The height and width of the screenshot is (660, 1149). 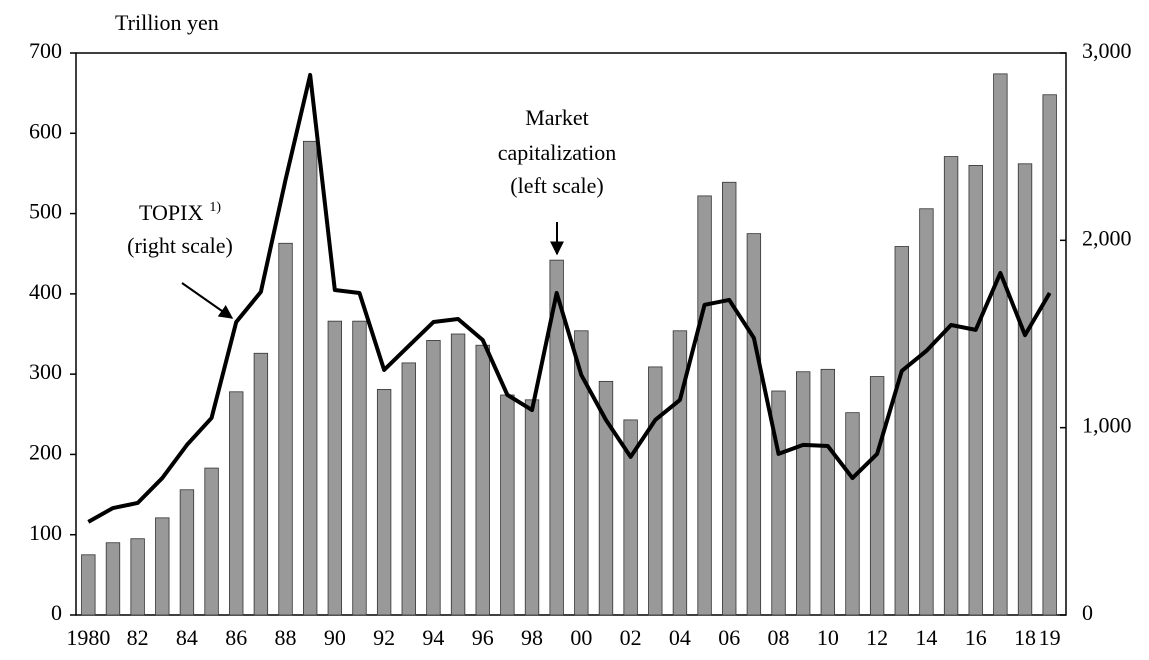 What do you see at coordinates (581, 637) in the screenshot?
I see `x-tick-label: 00` at bounding box center [581, 637].